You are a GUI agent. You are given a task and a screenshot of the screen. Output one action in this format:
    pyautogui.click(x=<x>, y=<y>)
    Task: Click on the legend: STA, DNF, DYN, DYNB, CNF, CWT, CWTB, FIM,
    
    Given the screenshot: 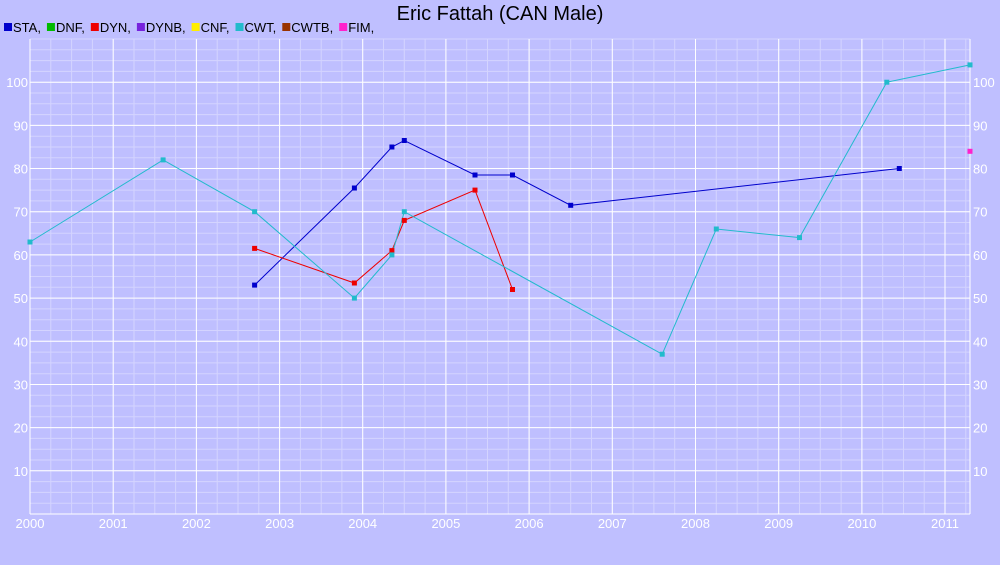 What is the action you would take?
    pyautogui.click(x=189, y=27)
    